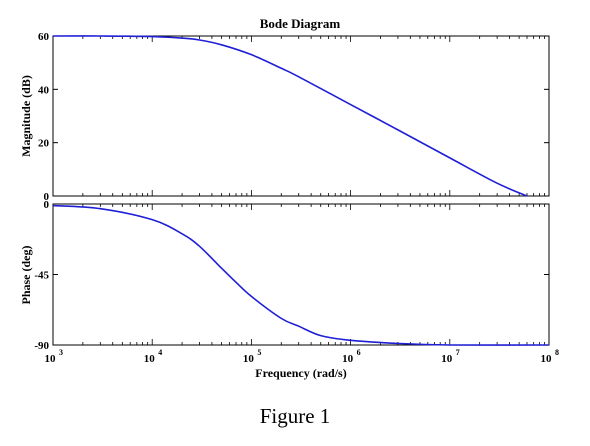 This screenshot has width=590, height=446. What do you see at coordinates (61, 352) in the screenshot?
I see `x-tick-exponent: 3` at bounding box center [61, 352].